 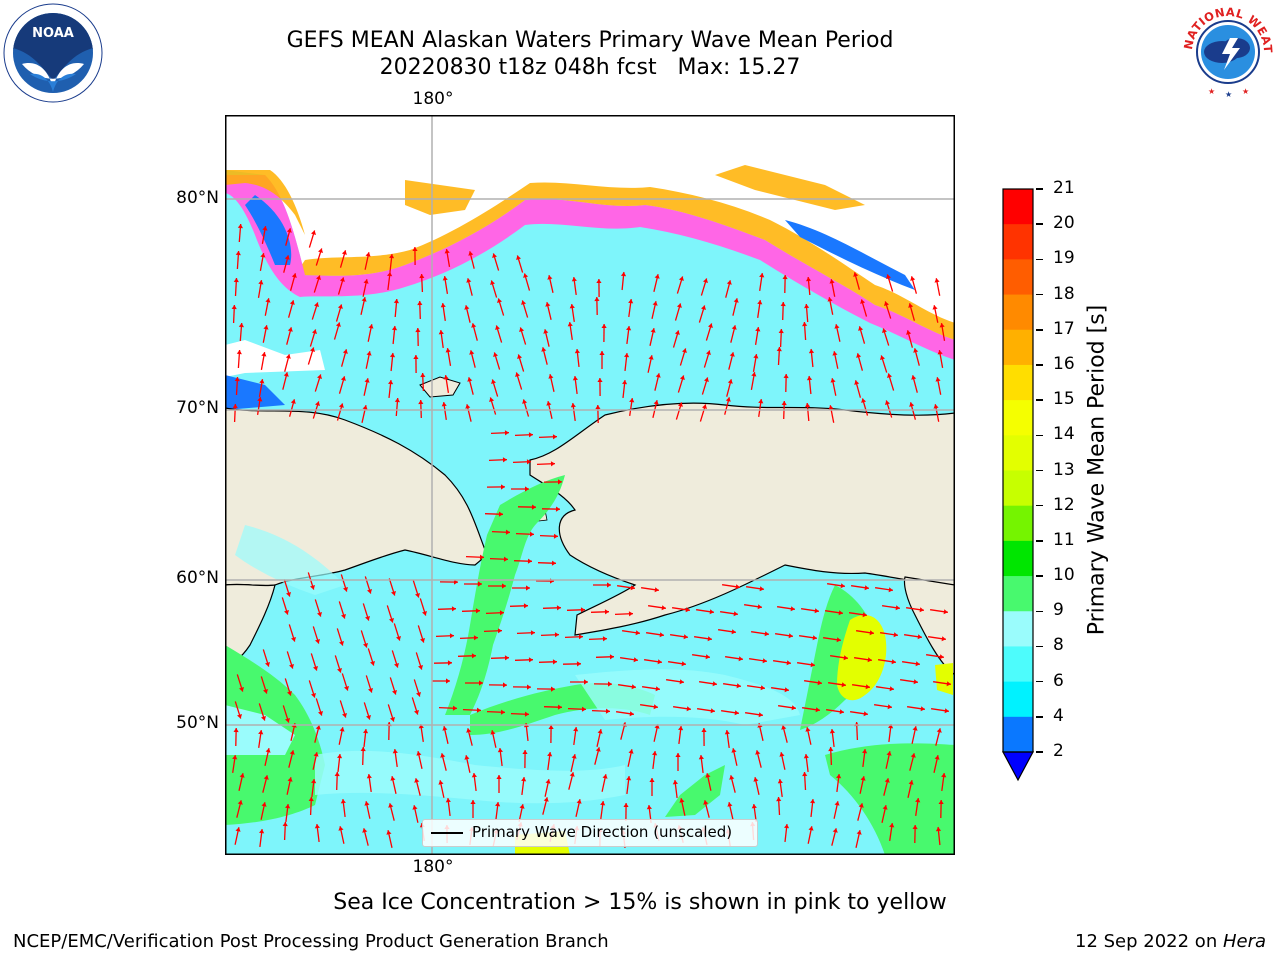 What do you see at coordinates (1064, 539) in the screenshot?
I see `colorbar-tick-label: 11` at bounding box center [1064, 539].